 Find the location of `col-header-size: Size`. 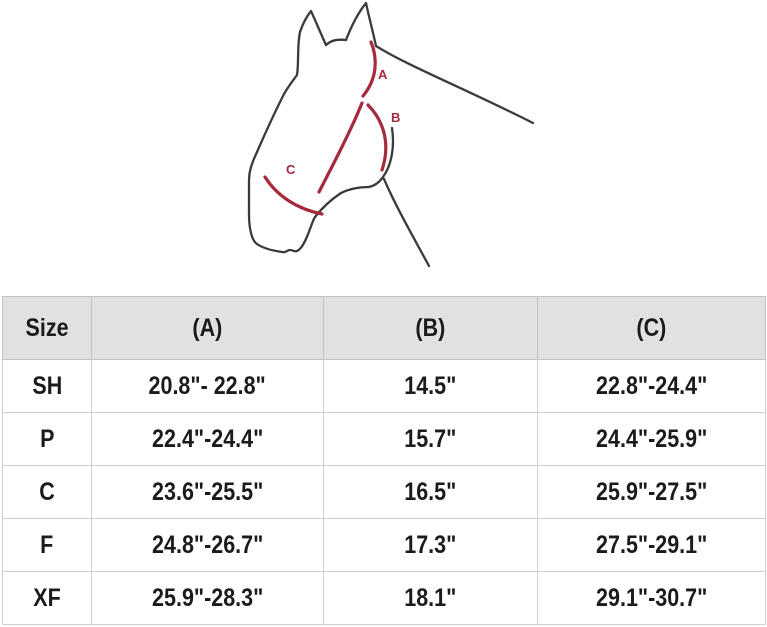

col-header-size: Size is located at coordinates (47, 328).